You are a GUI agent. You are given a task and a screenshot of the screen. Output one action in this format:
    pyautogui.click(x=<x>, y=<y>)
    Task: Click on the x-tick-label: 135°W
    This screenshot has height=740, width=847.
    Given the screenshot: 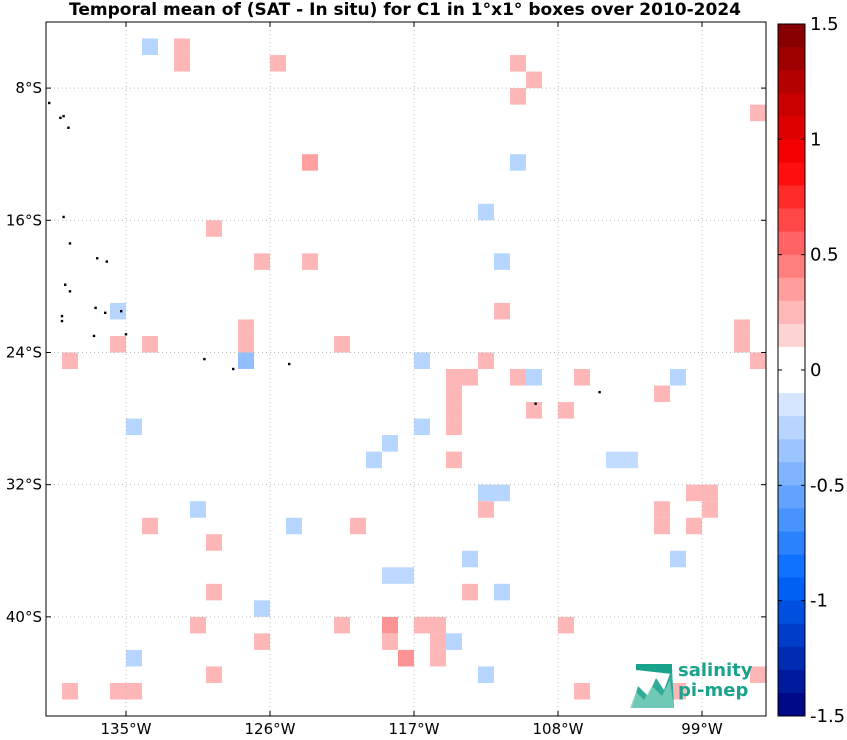 What is the action you would take?
    pyautogui.click(x=126, y=729)
    